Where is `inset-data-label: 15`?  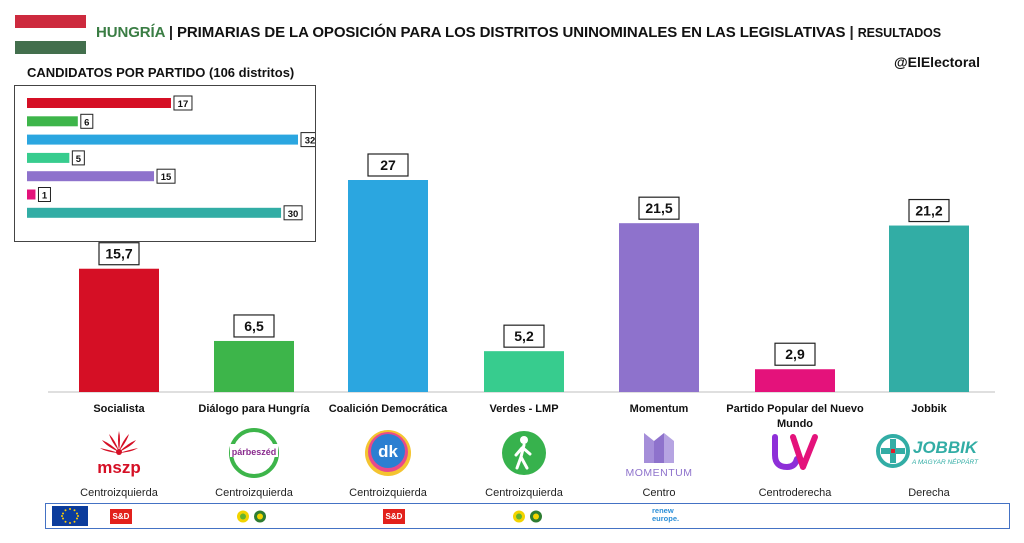 inset-data-label: 15 is located at coordinates (166, 177).